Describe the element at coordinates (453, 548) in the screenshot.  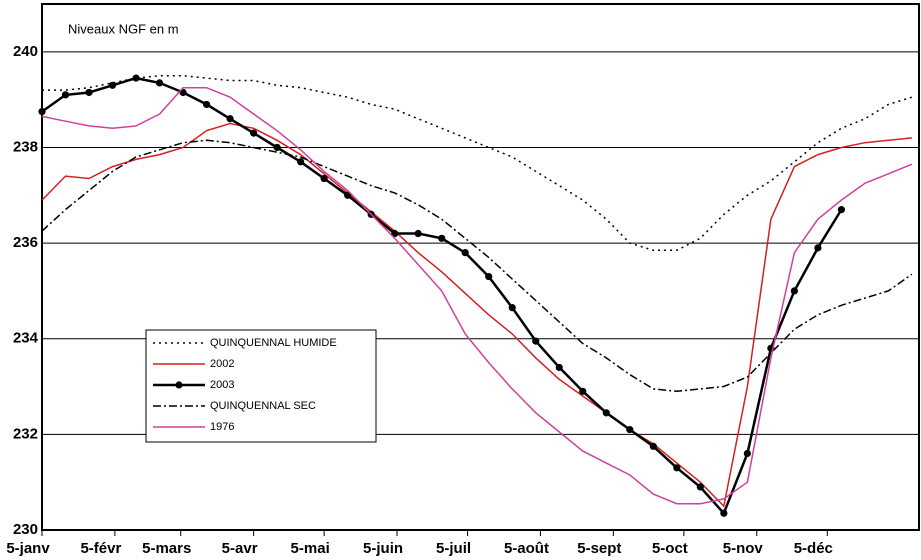
I see `x-tick-label: 5-juil` at that location.